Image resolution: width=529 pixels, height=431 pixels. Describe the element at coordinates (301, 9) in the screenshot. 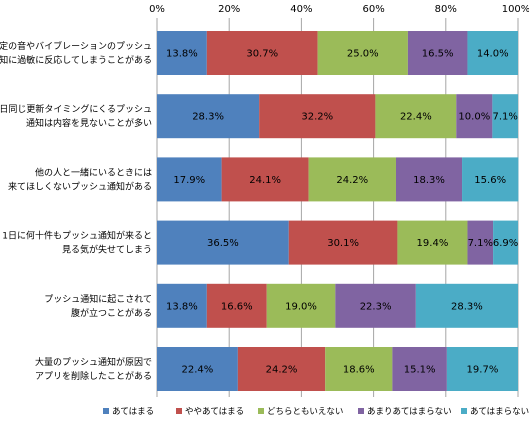

I see `x-tick-label: 40%` at that location.